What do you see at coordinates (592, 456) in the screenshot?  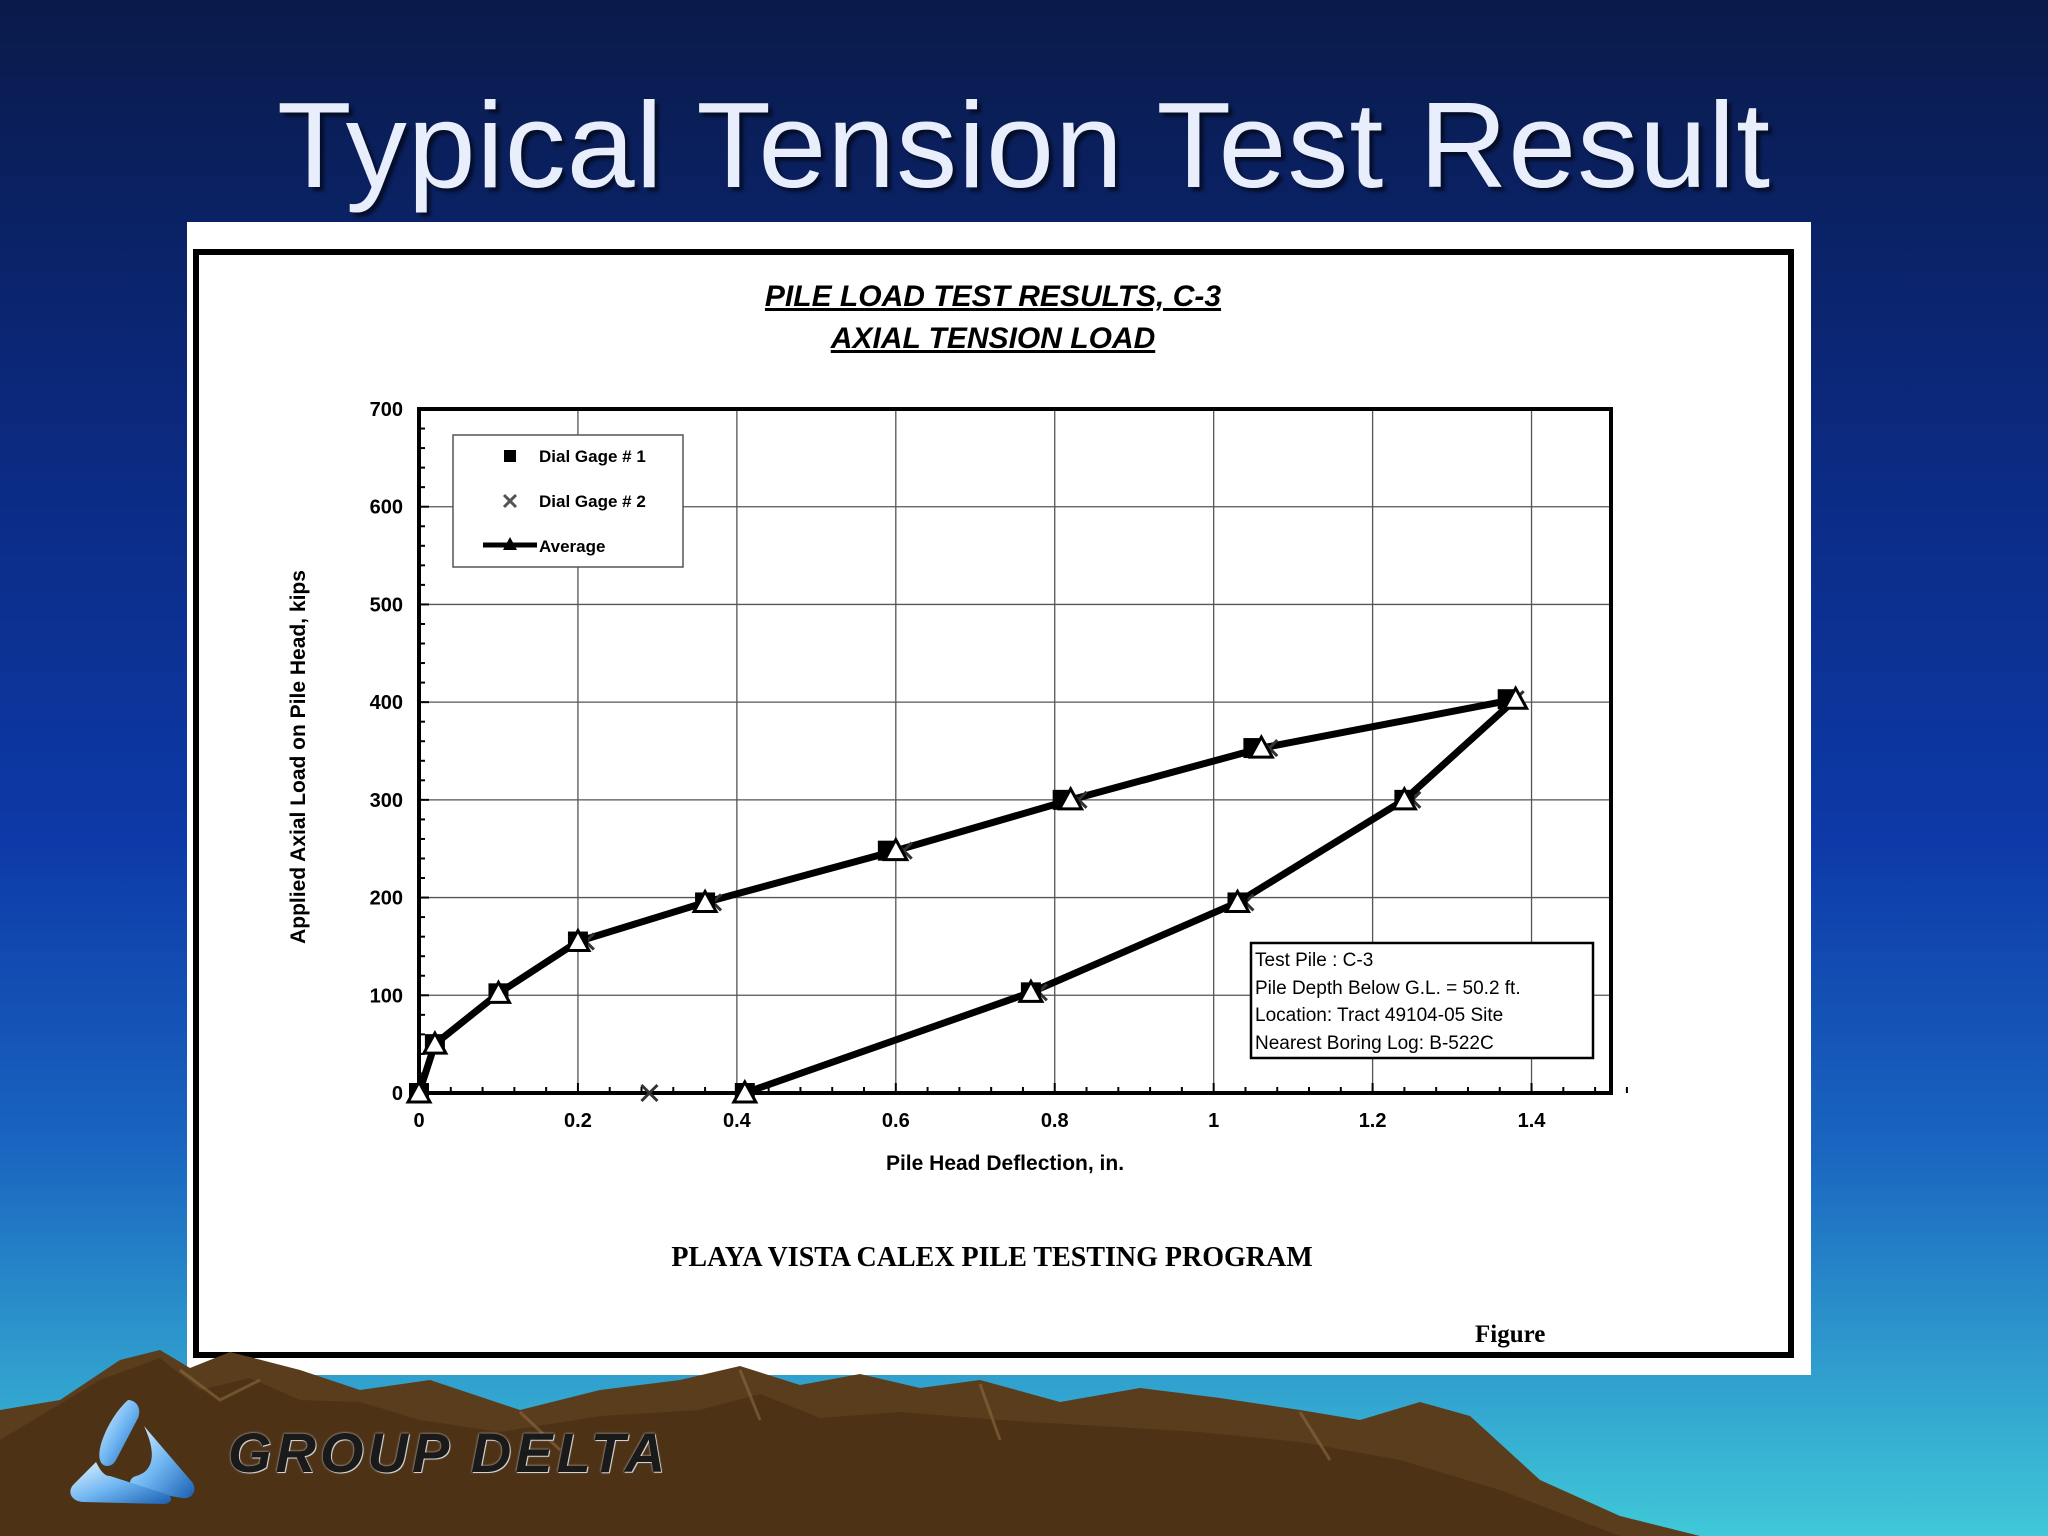 I see `legend-label-gage1: Dial Gage # 1` at bounding box center [592, 456].